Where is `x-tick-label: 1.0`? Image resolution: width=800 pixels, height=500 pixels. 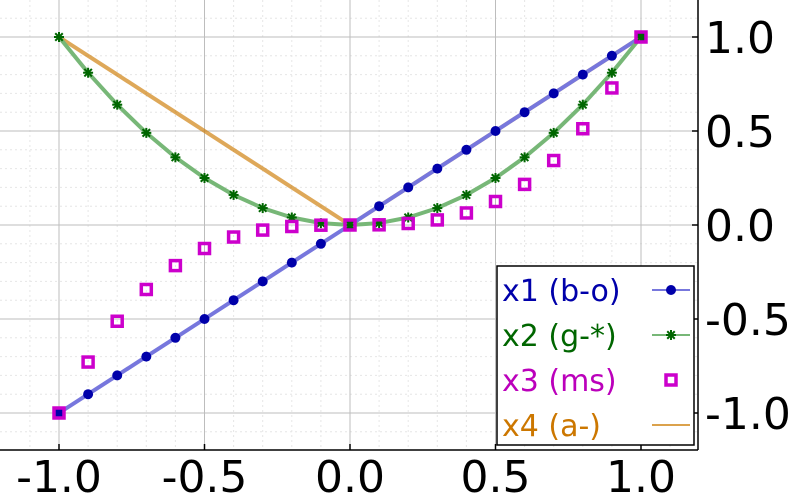
x-tick-label: 1.0 is located at coordinates (641, 476).